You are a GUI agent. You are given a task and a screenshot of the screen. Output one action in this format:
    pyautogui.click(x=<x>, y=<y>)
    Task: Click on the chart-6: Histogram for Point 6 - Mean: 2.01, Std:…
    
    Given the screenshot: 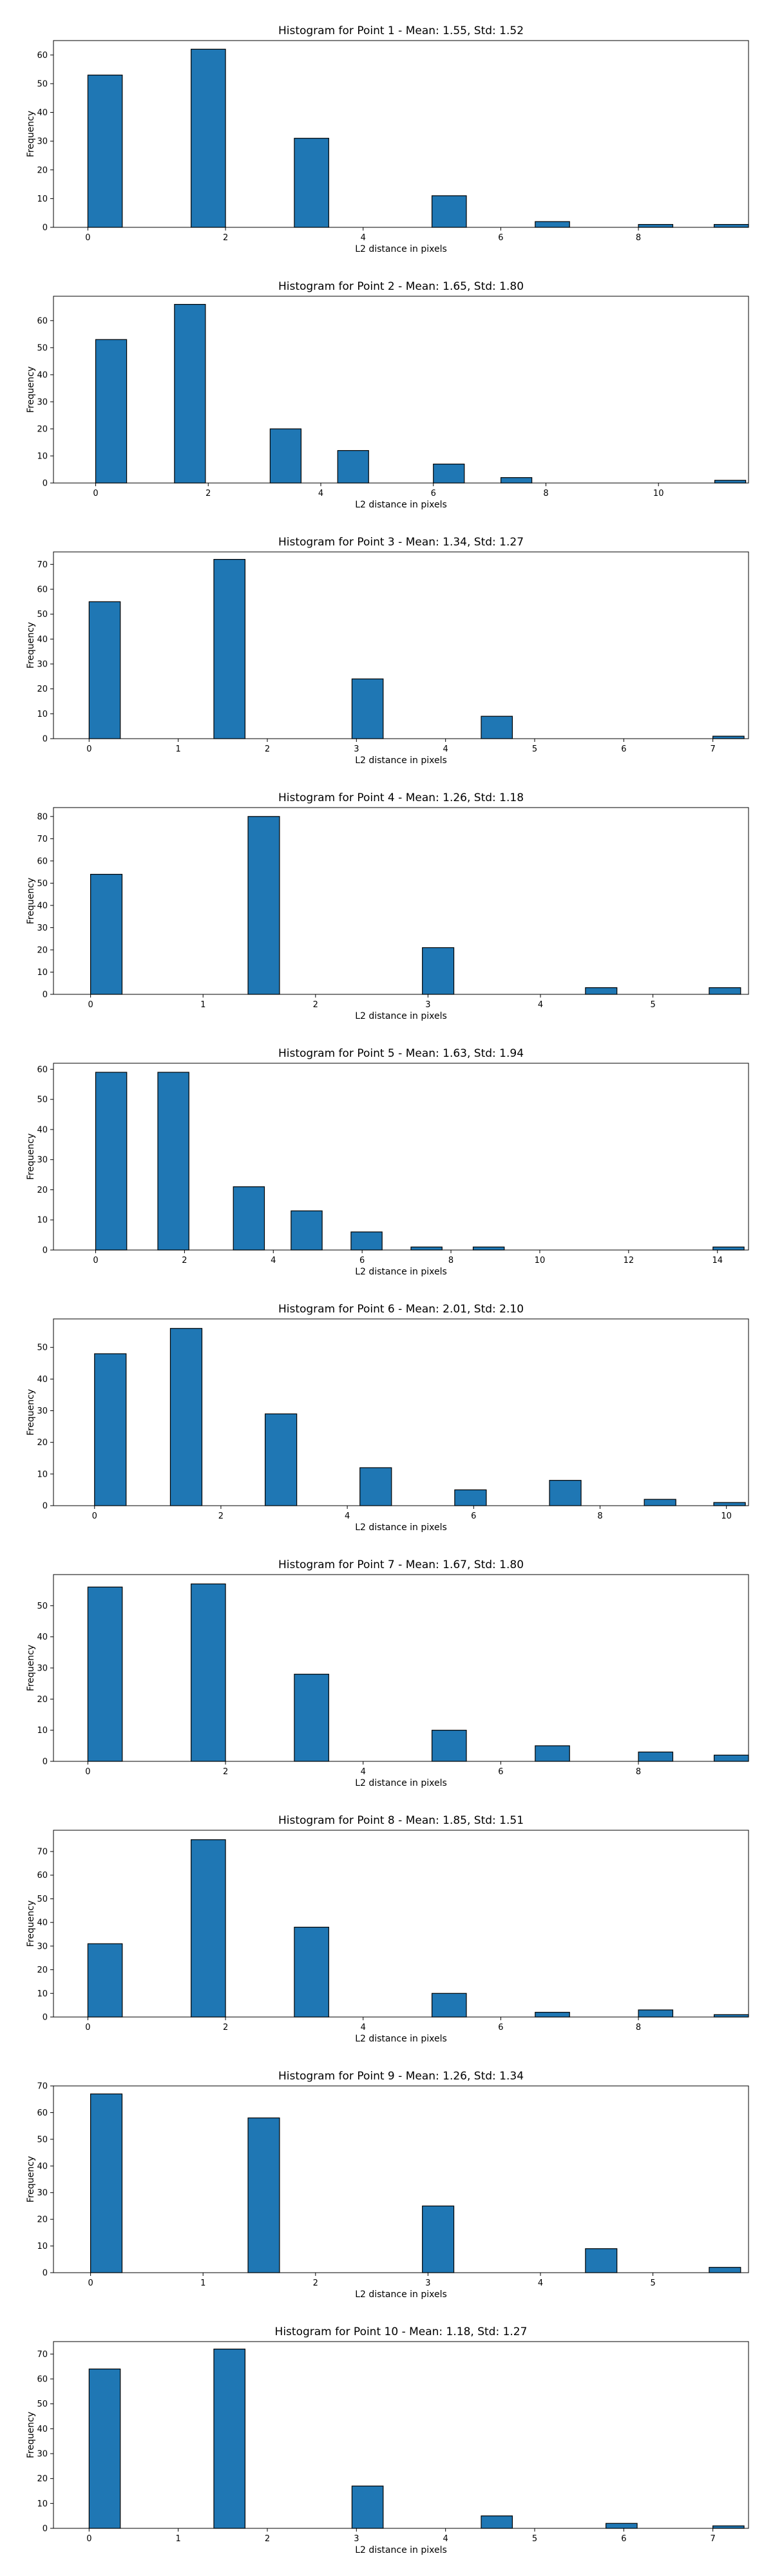 What is the action you would take?
    pyautogui.click(x=387, y=1418)
    